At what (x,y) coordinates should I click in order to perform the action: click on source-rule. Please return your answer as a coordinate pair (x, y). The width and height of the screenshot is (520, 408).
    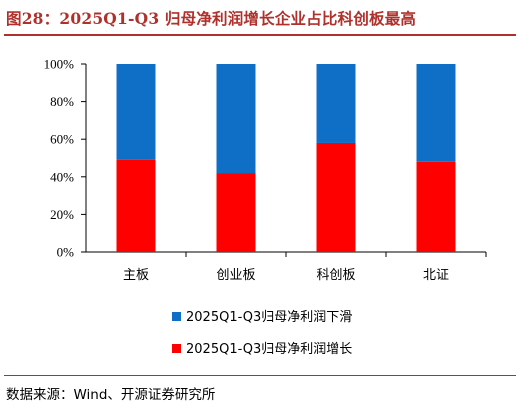
    Looking at the image, I should click on (260, 375).